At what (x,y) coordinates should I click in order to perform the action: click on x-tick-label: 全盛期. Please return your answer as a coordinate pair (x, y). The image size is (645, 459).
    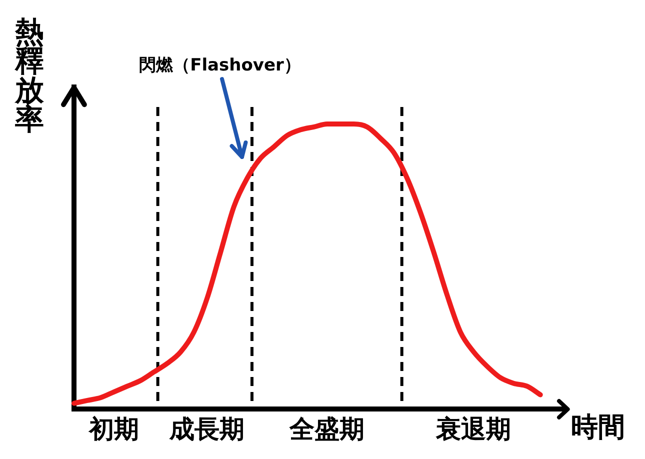
    Looking at the image, I should click on (326, 429).